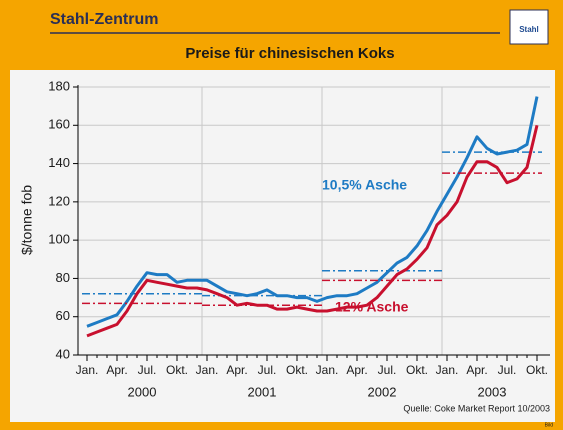 Image resolution: width=563 pixels, height=430 pixels. What do you see at coordinates (262, 391) in the screenshot?
I see `year-label: 2001` at bounding box center [262, 391].